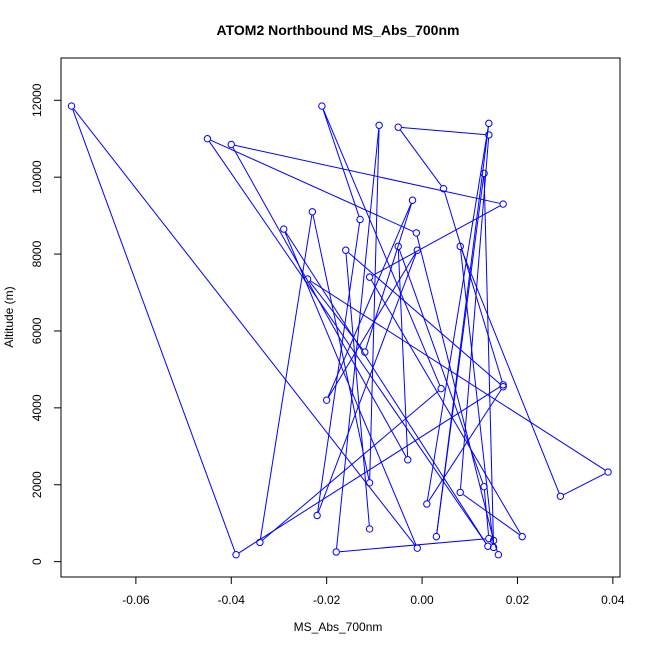  Describe the element at coordinates (327, 600) in the screenshot. I see `x-tick-label: -0.02` at that location.